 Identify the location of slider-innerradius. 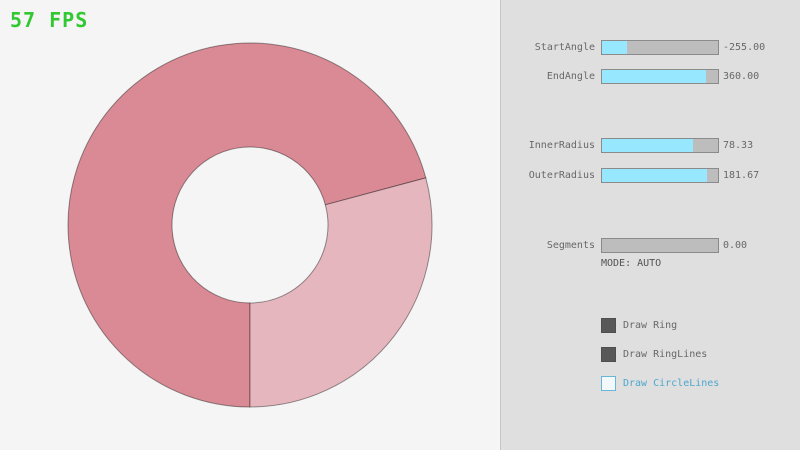
(660, 145).